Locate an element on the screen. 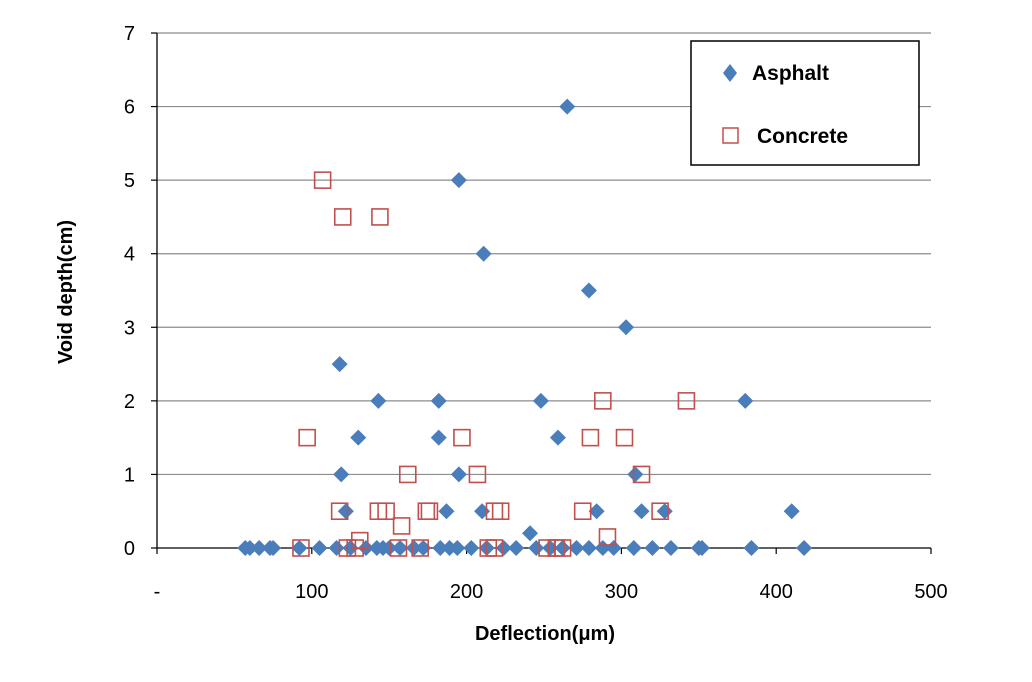 This screenshot has width=1032, height=682. legend: Asphalt Concrete is located at coordinates (805, 103).